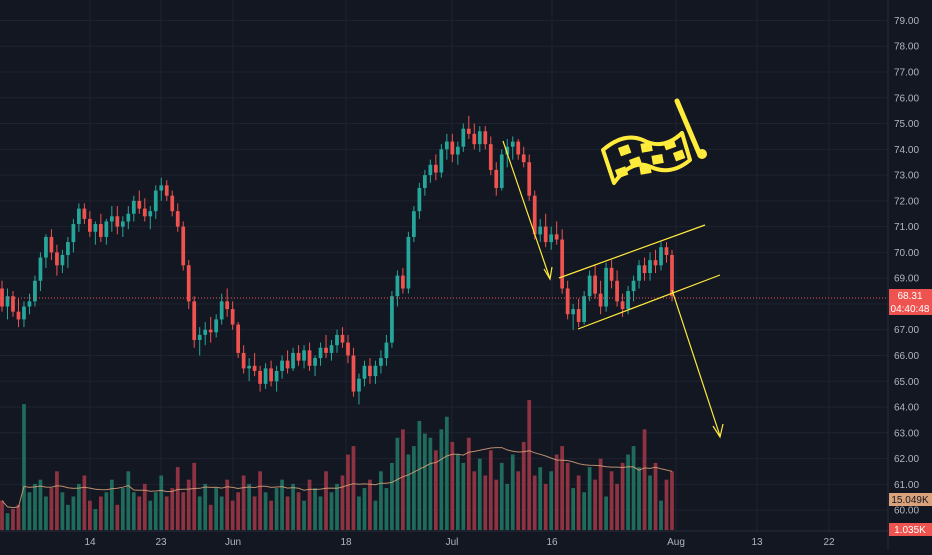  What do you see at coordinates (829, 542) in the screenshot?
I see `x-tick-label: 22` at bounding box center [829, 542].